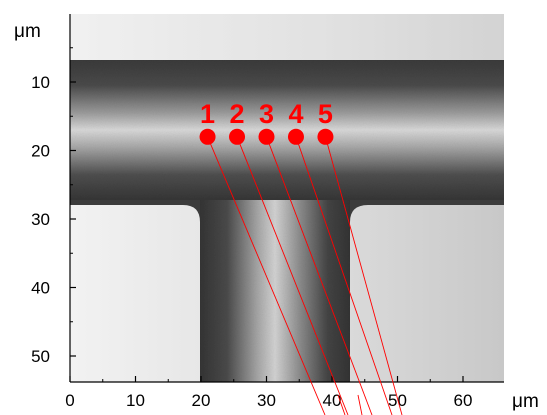 Image resolution: width=547 pixels, height=415 pixels. What do you see at coordinates (201, 400) in the screenshot?
I see `x-tick-label: 20` at bounding box center [201, 400].